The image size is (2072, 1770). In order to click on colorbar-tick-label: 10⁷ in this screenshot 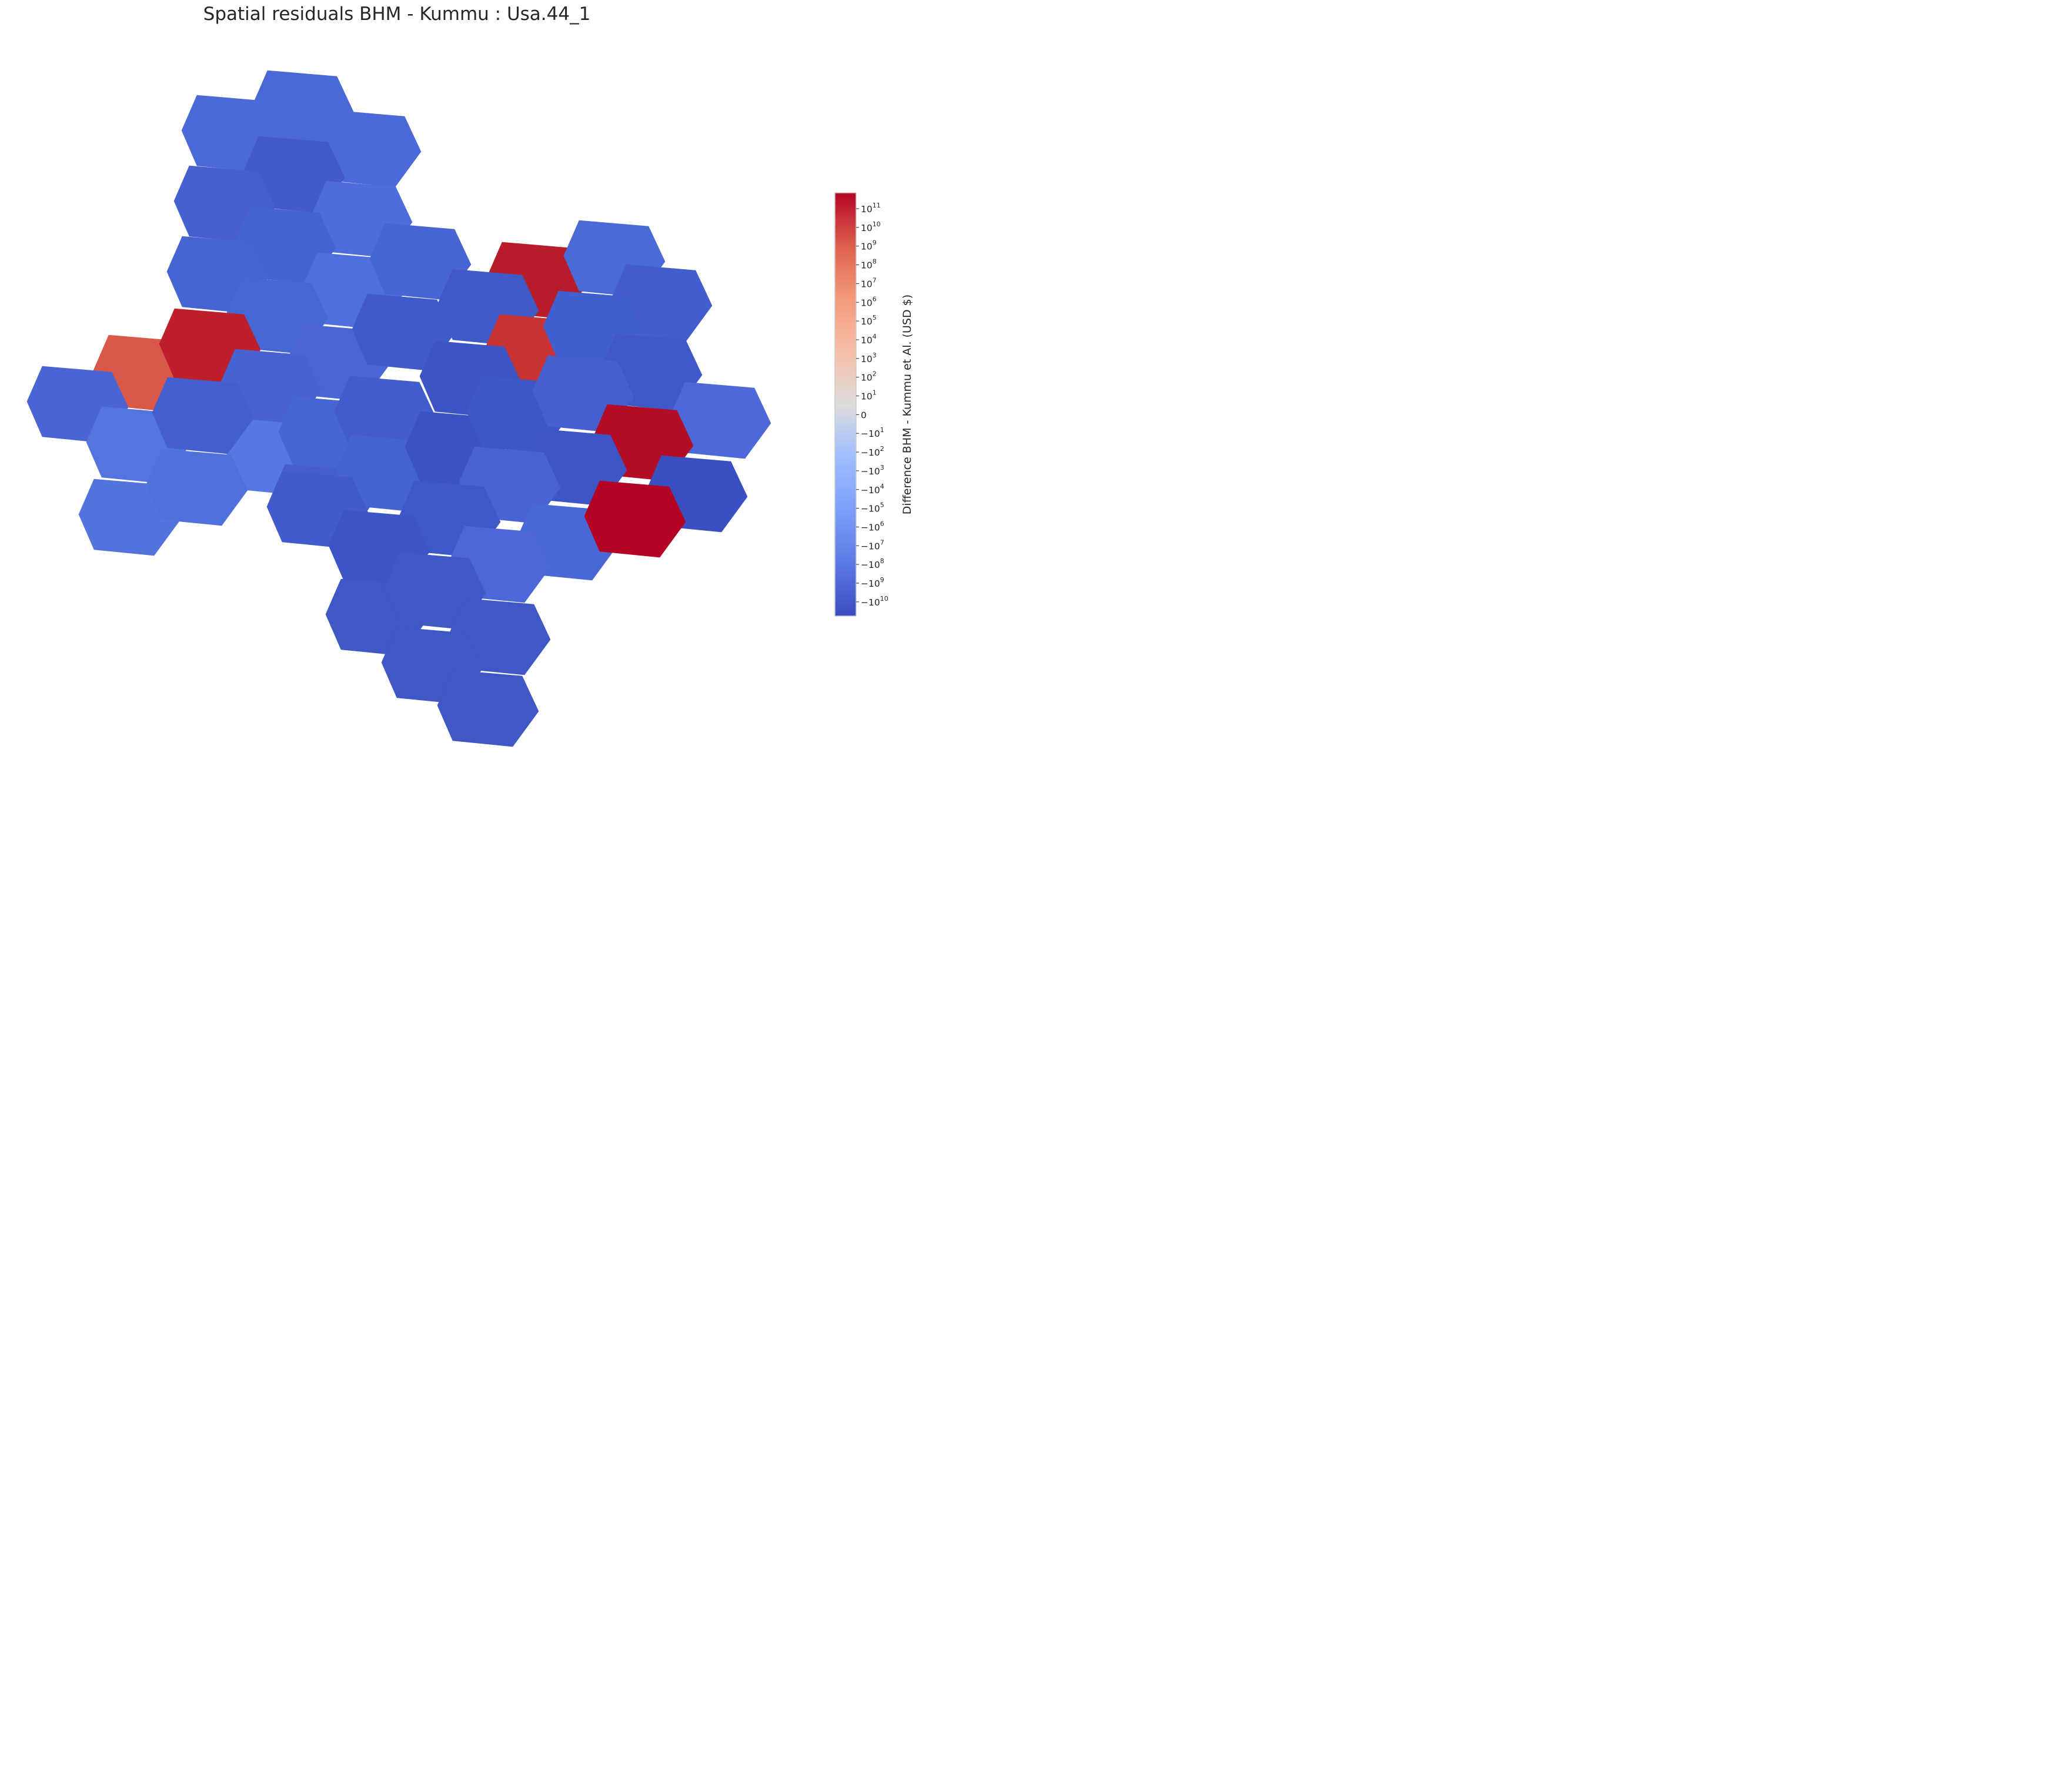, I will do `click(869, 282)`.